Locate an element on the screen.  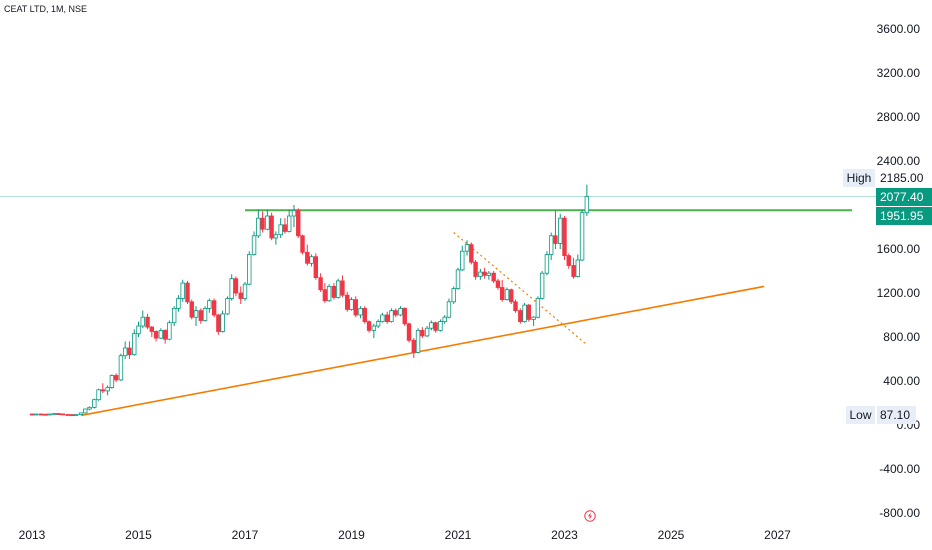
low-label: Low is located at coordinates (860, 415).